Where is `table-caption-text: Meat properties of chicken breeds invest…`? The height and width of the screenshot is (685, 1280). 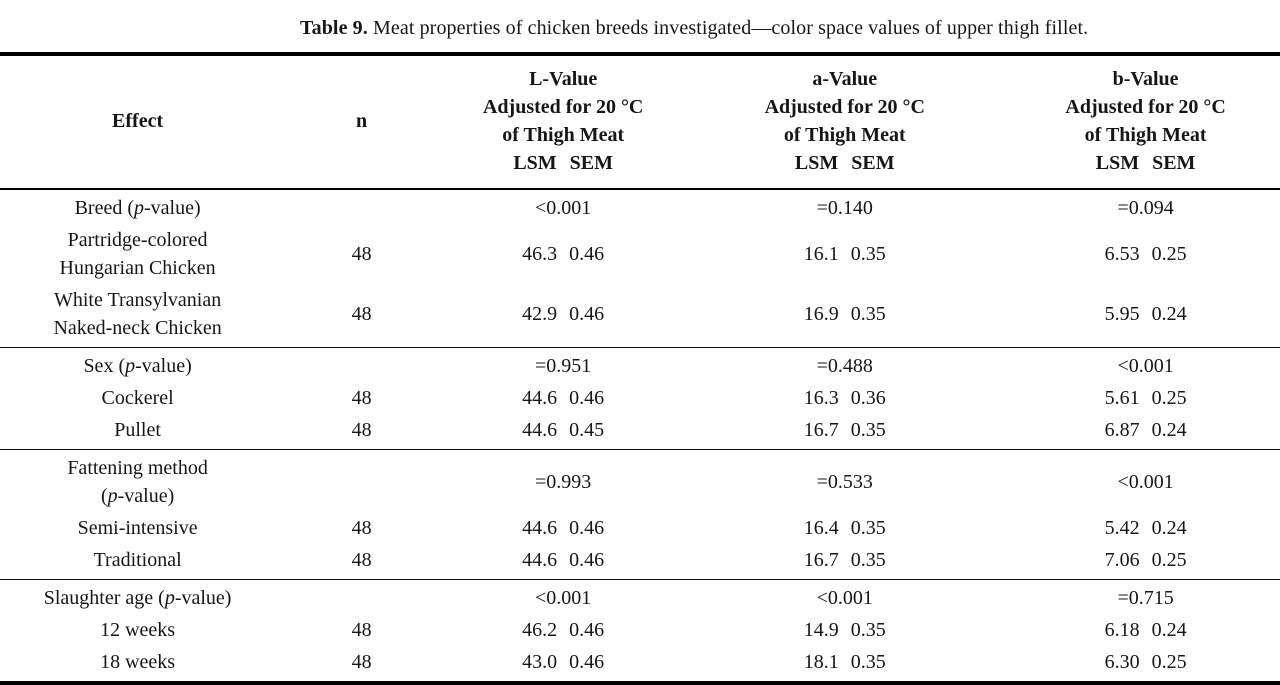
table-caption-text: Meat properties of chicken breeds invest… is located at coordinates (730, 28).